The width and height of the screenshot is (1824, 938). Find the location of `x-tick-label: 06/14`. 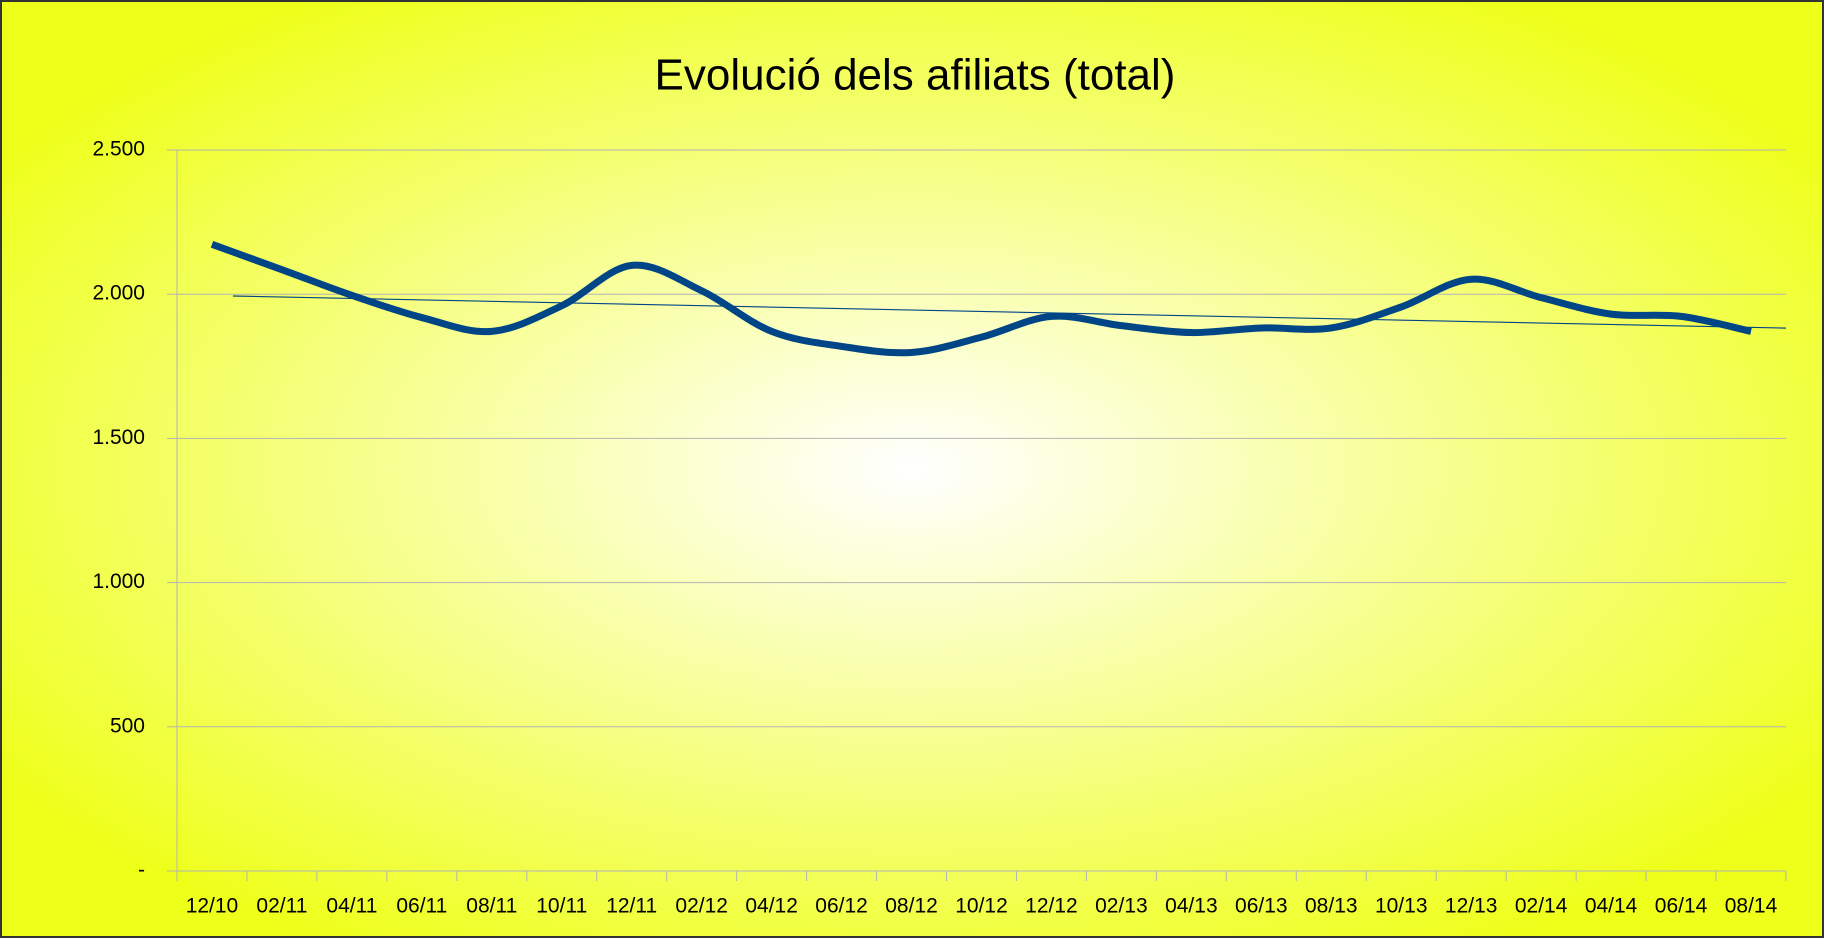

x-tick-label: 06/14 is located at coordinates (1681, 906).